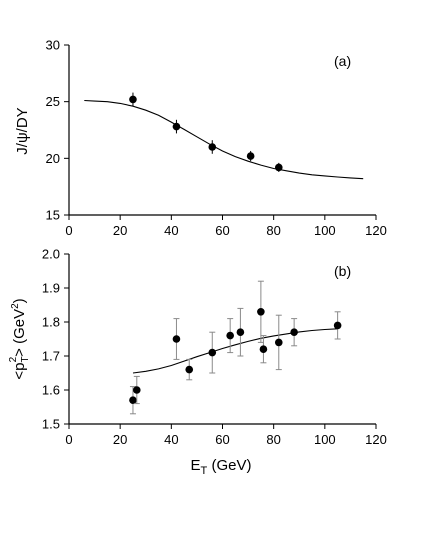 This screenshot has width=436, height=545. I want to click on y-tick-label: 1.5, so click(51, 424).